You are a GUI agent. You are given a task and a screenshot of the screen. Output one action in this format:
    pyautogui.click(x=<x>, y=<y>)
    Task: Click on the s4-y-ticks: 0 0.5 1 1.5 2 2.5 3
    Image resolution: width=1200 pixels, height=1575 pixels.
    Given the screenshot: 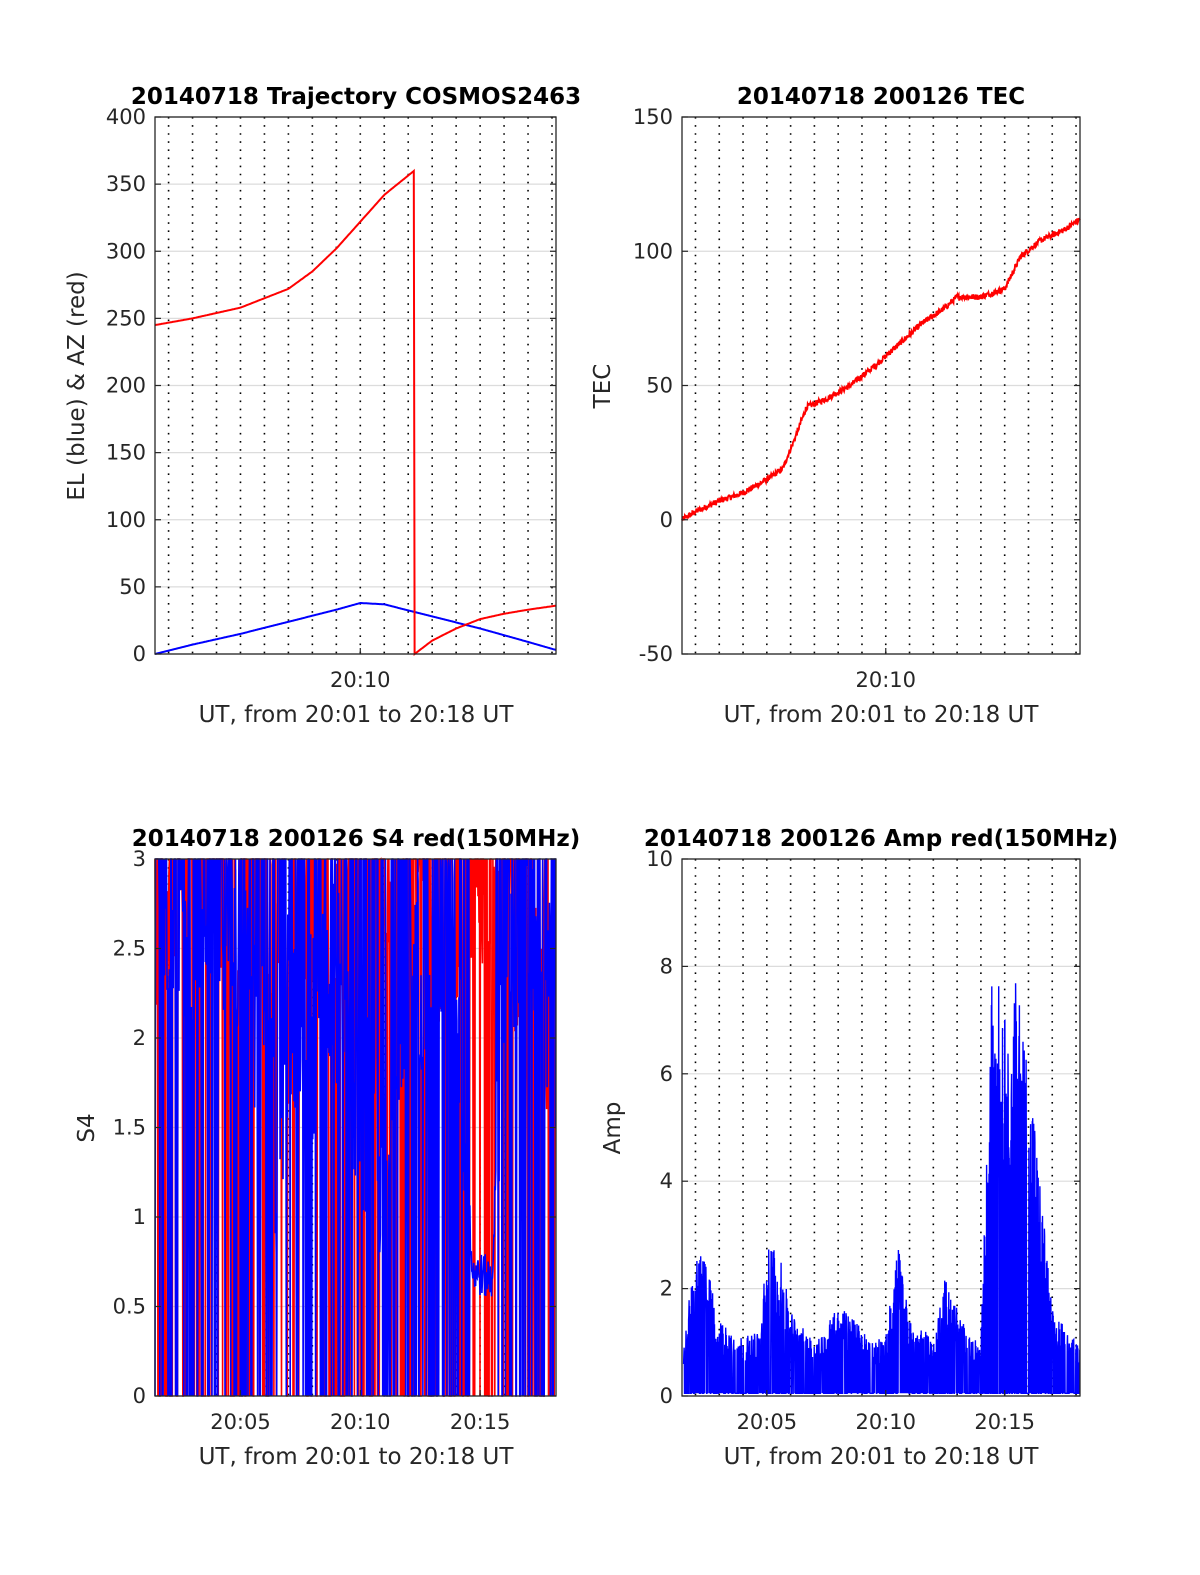 What is the action you would take?
    pyautogui.click(x=334, y=1127)
    